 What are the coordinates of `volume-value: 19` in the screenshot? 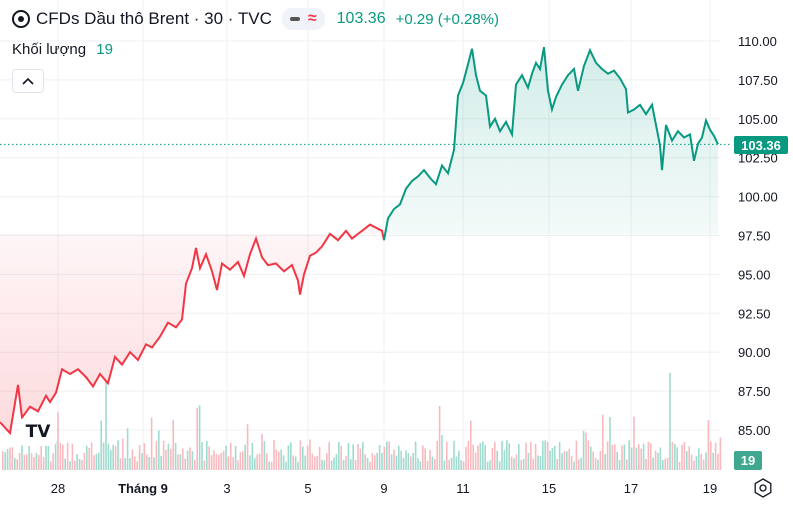 It's located at (104, 49).